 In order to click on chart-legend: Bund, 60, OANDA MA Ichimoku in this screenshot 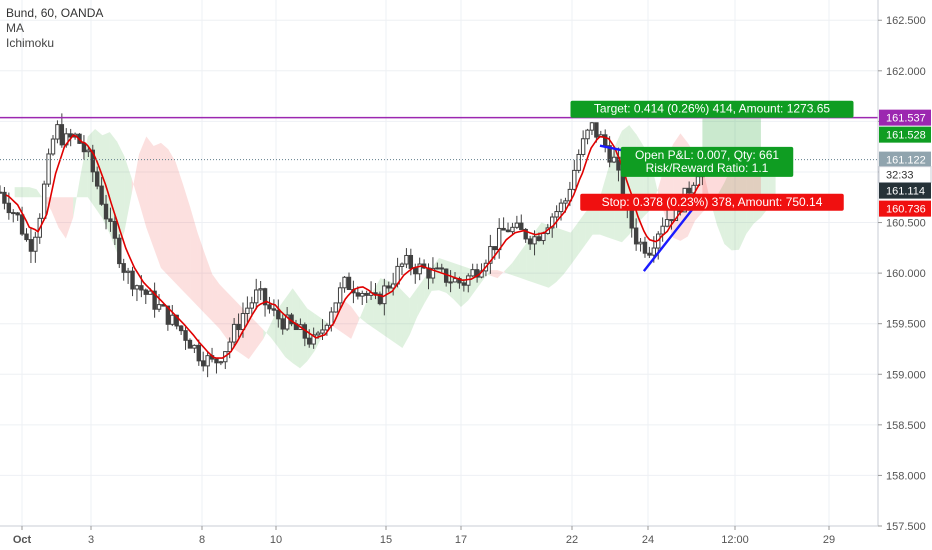, I will do `click(54, 28)`.